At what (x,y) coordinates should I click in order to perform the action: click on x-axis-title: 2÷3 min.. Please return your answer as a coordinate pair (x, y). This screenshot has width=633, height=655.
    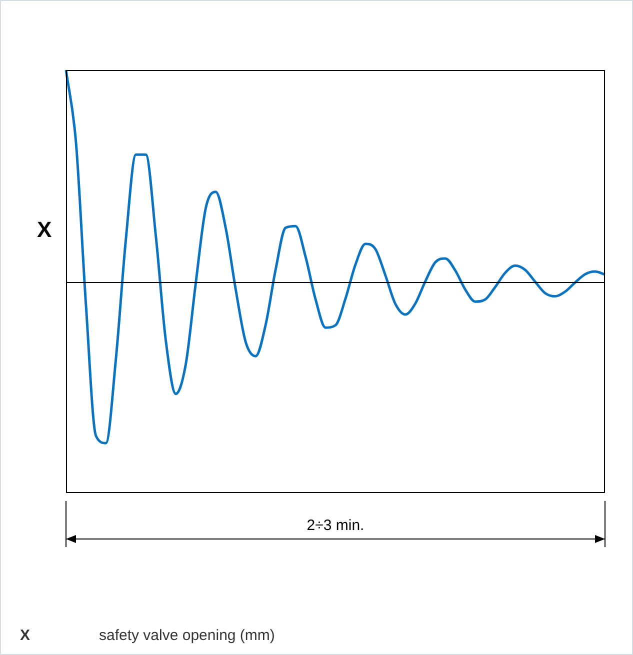
    Looking at the image, I should click on (335, 525).